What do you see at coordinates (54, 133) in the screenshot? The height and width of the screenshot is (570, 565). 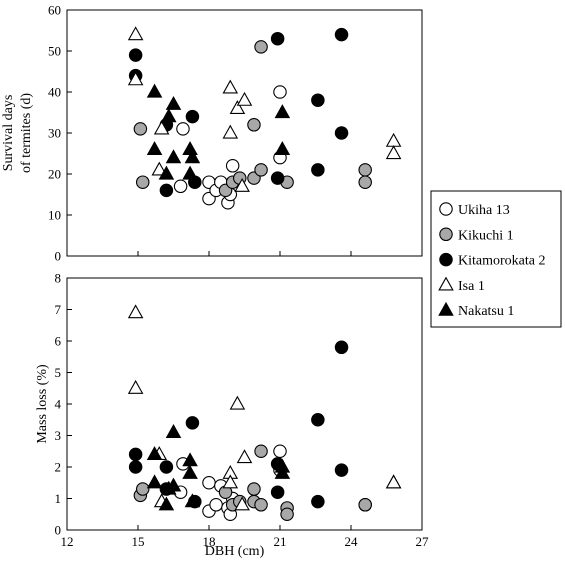 I see `top-y-tick-label: 30` at bounding box center [54, 133].